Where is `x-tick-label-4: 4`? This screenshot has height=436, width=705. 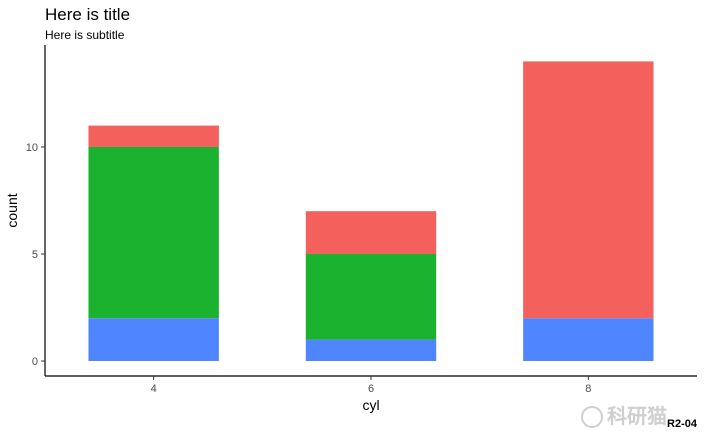 x-tick-label-4: 4 is located at coordinates (154, 389).